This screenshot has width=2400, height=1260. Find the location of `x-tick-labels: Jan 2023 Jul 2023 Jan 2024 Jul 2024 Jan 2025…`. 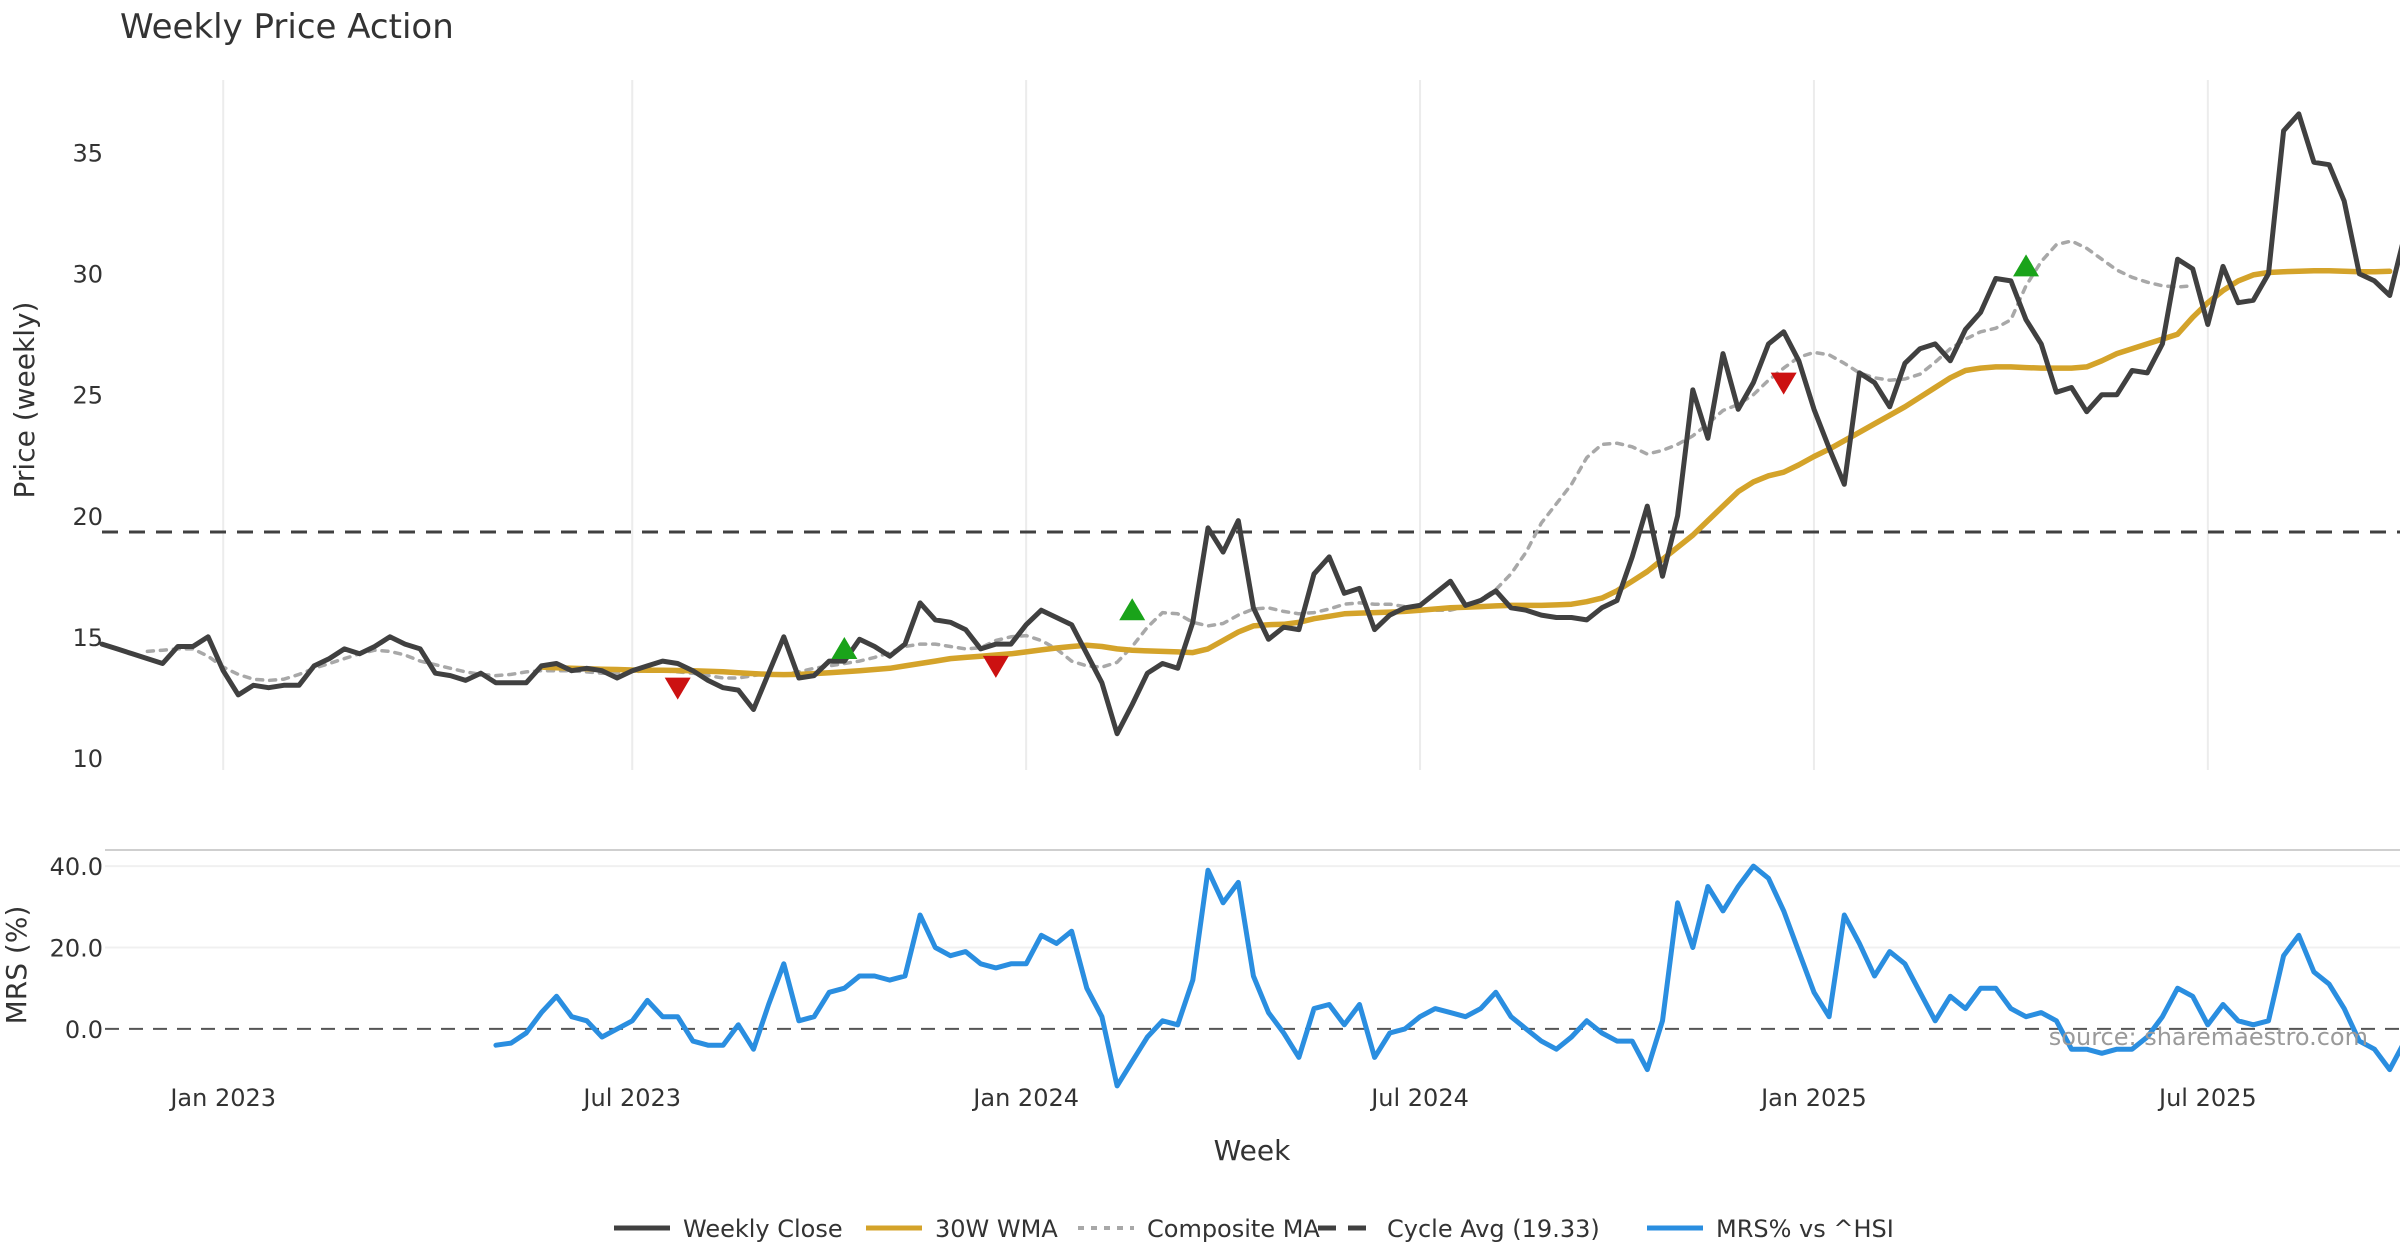

x-tick-labels: Jan 2023 Jul 2023 Jan 2024 Jul 2024 Jan 2025… is located at coordinates (1212, 1098).